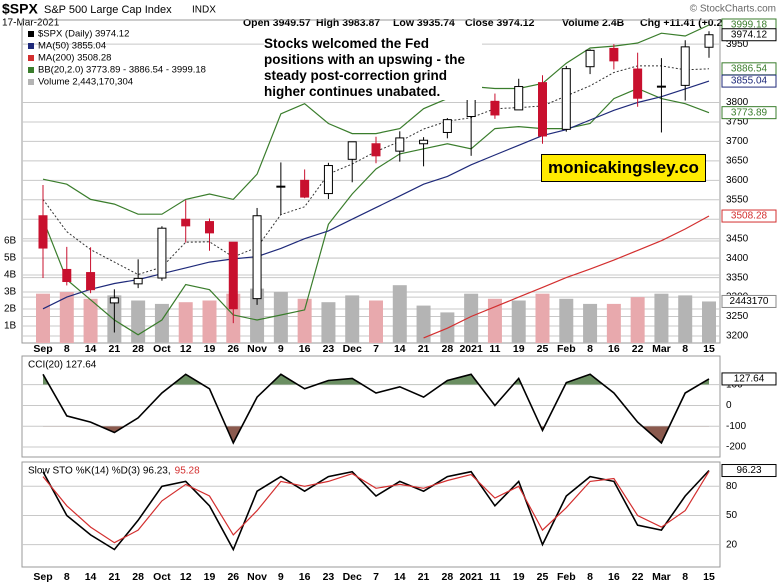 The height and width of the screenshot is (586, 779). What do you see at coordinates (737, 238) in the screenshot?
I see `y-tick-label: 3450` at bounding box center [737, 238].